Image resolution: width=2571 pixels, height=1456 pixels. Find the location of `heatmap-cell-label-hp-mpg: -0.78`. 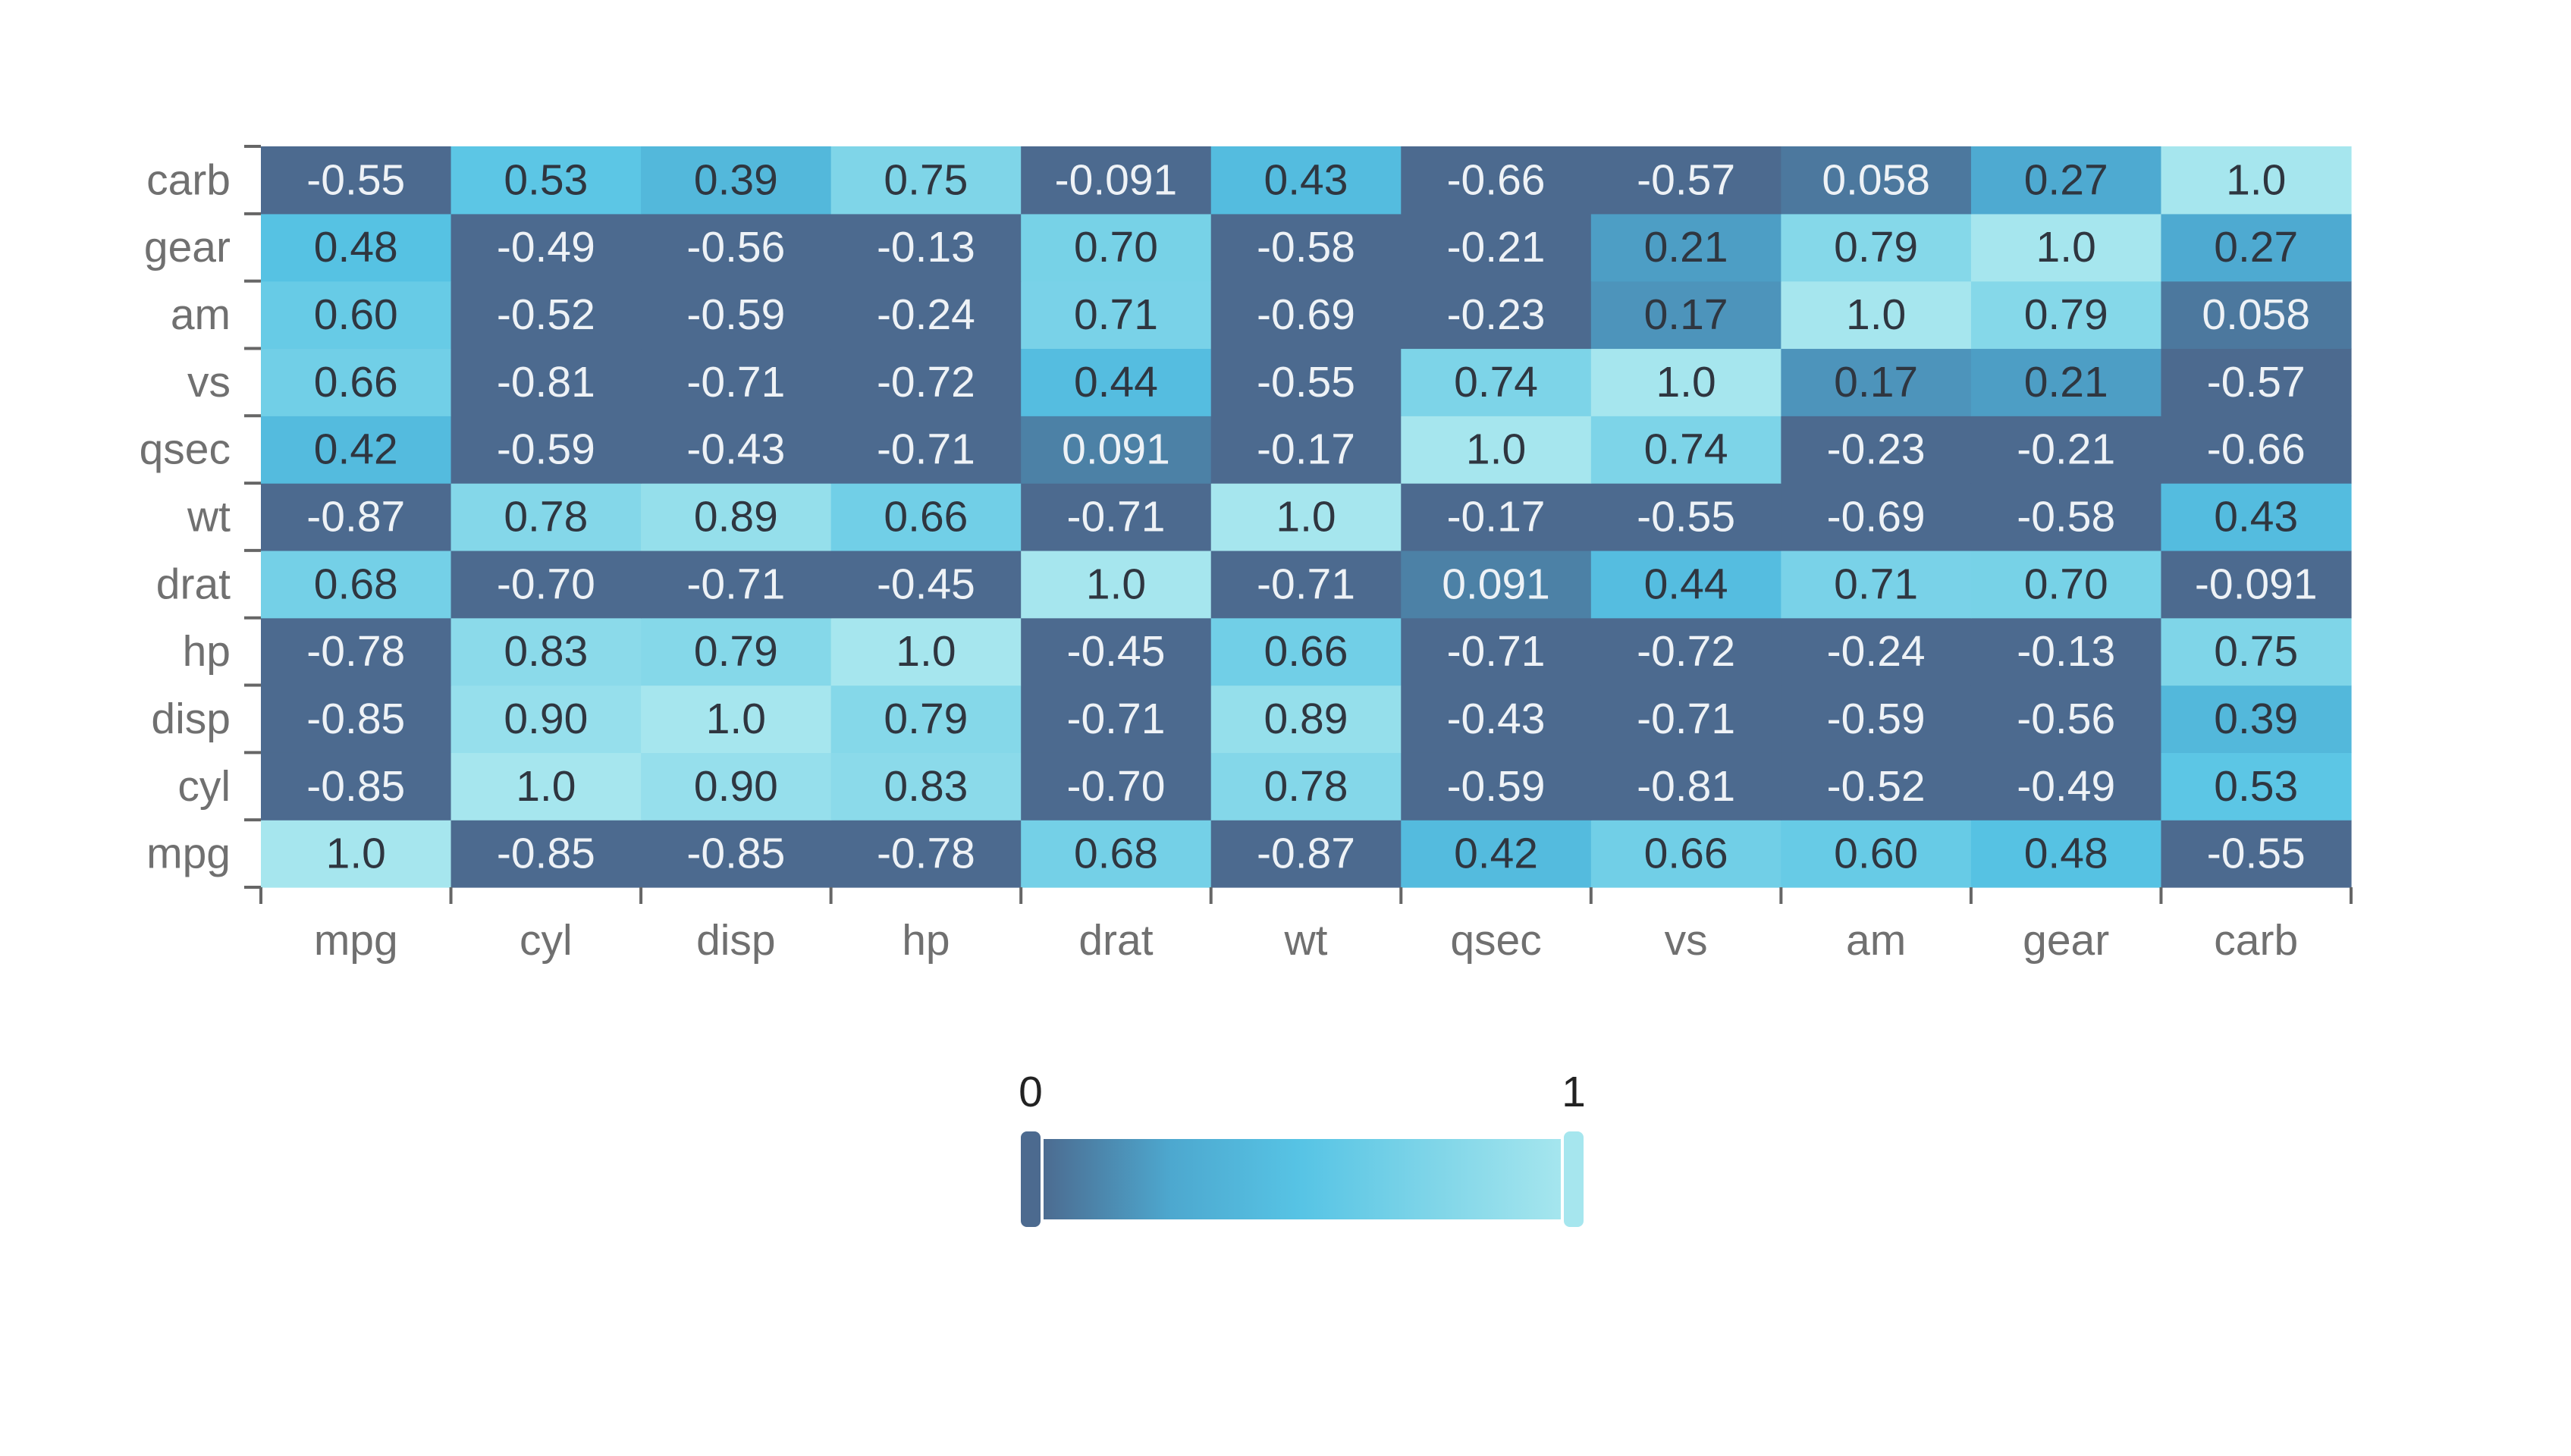

heatmap-cell-label-hp-mpg: -0.78 is located at coordinates (355, 651).